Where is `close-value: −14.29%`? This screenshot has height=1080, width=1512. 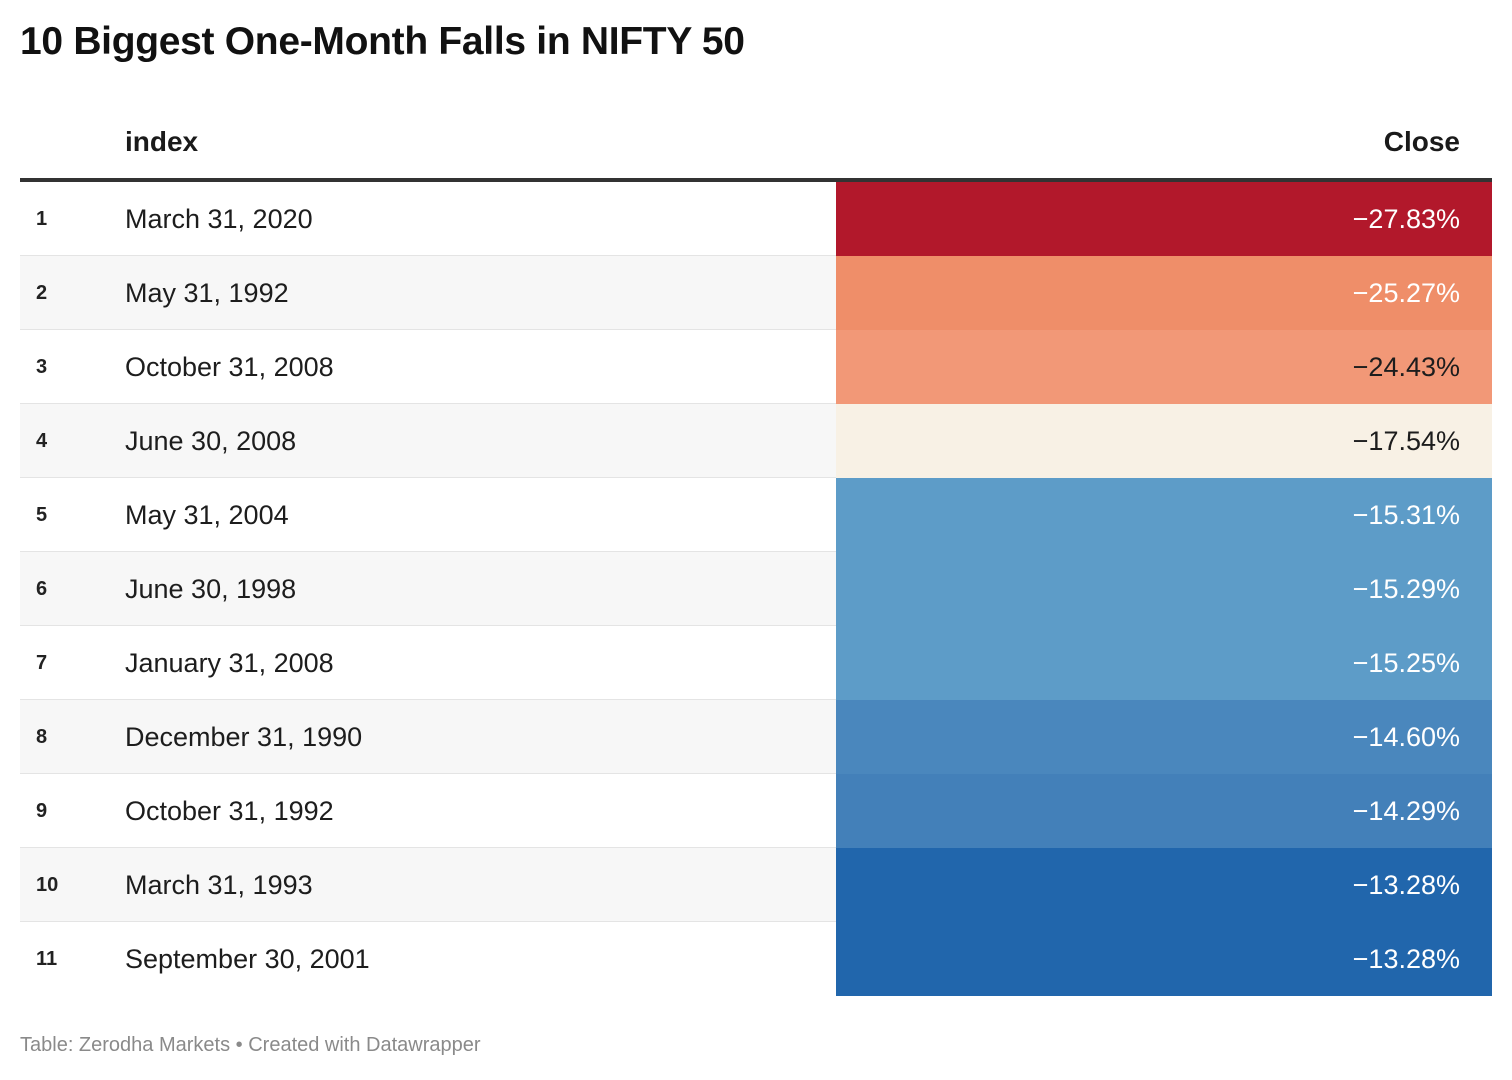
close-value: −14.29% is located at coordinates (1406, 811).